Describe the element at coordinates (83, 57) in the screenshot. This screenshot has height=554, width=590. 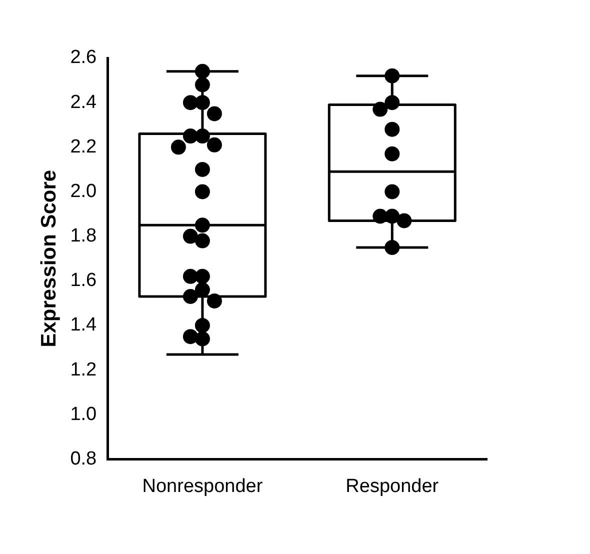
I see `y-tick-label: 2.6` at that location.